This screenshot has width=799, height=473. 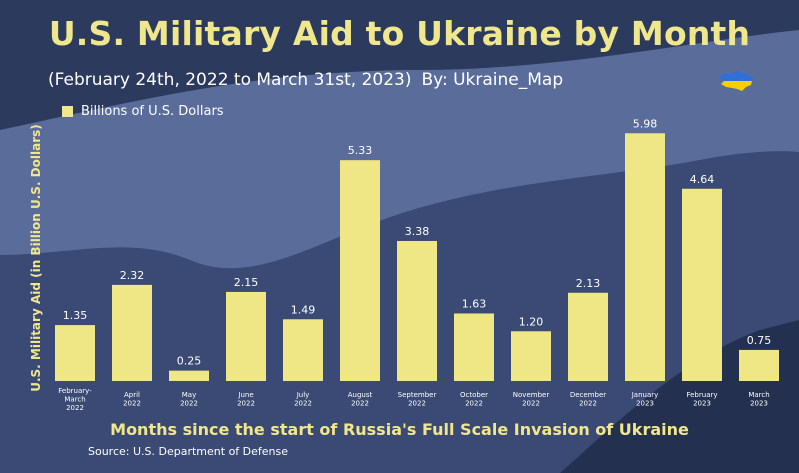 What do you see at coordinates (360, 399) in the screenshot?
I see `x-tick-label: August 2022` at bounding box center [360, 399].